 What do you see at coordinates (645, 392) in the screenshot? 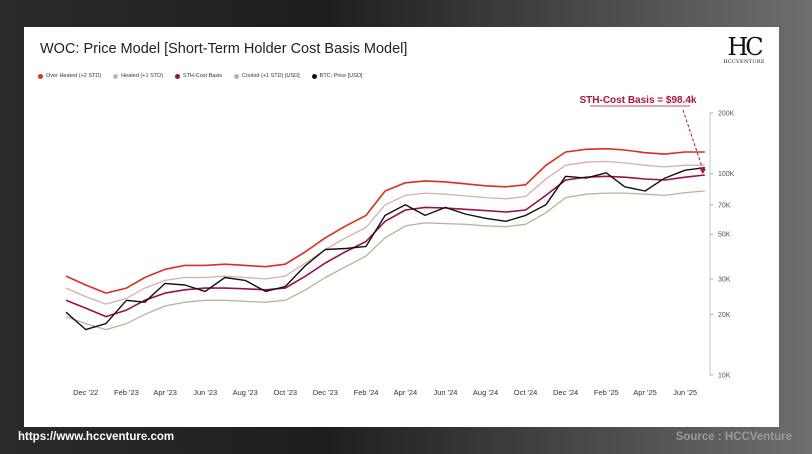
I see `x-tick-label: Apr '25` at bounding box center [645, 392].